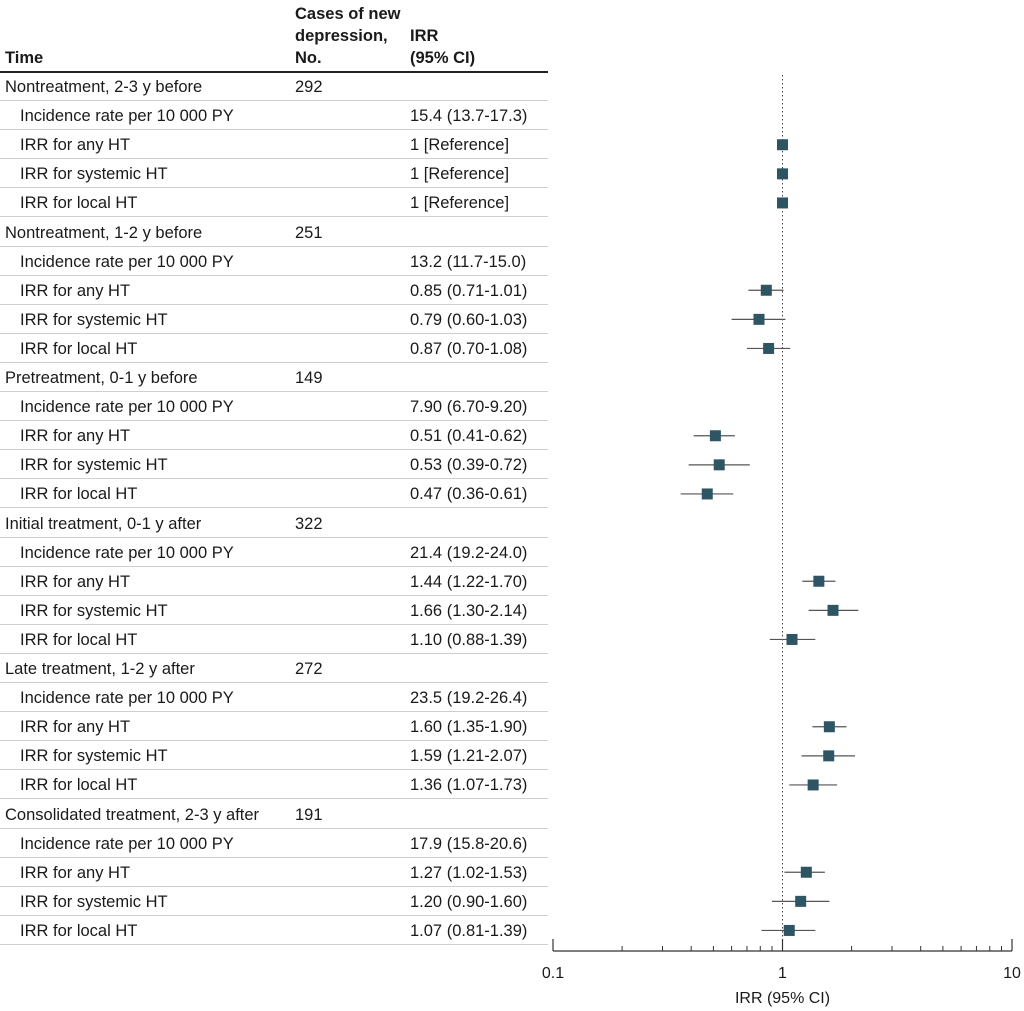  What do you see at coordinates (469, 407) in the screenshot?
I see `row-estimate: 7.90 (6.70-9.20)` at bounding box center [469, 407].